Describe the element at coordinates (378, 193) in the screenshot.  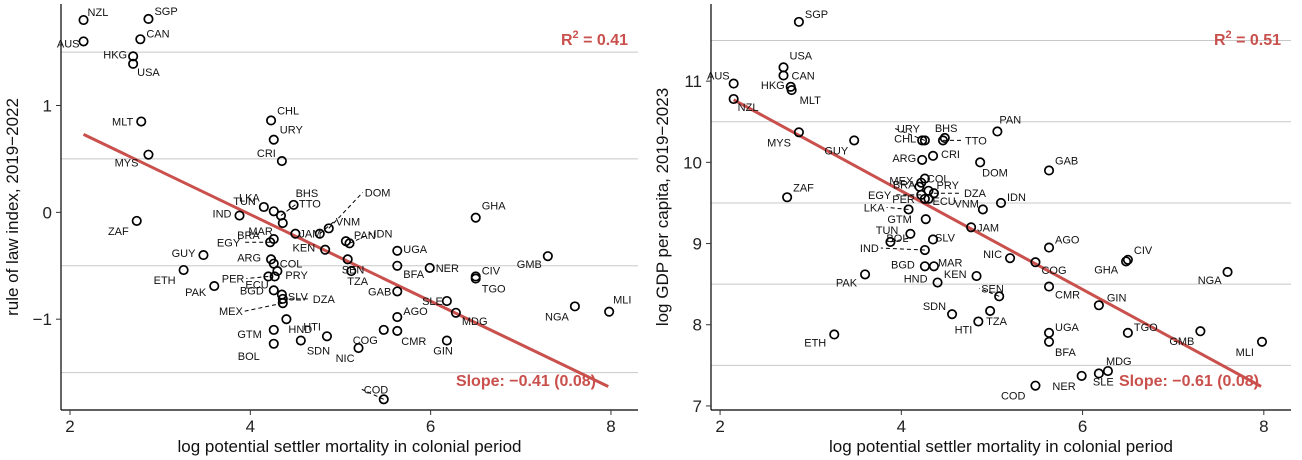
I see `point-label: DOM` at that location.